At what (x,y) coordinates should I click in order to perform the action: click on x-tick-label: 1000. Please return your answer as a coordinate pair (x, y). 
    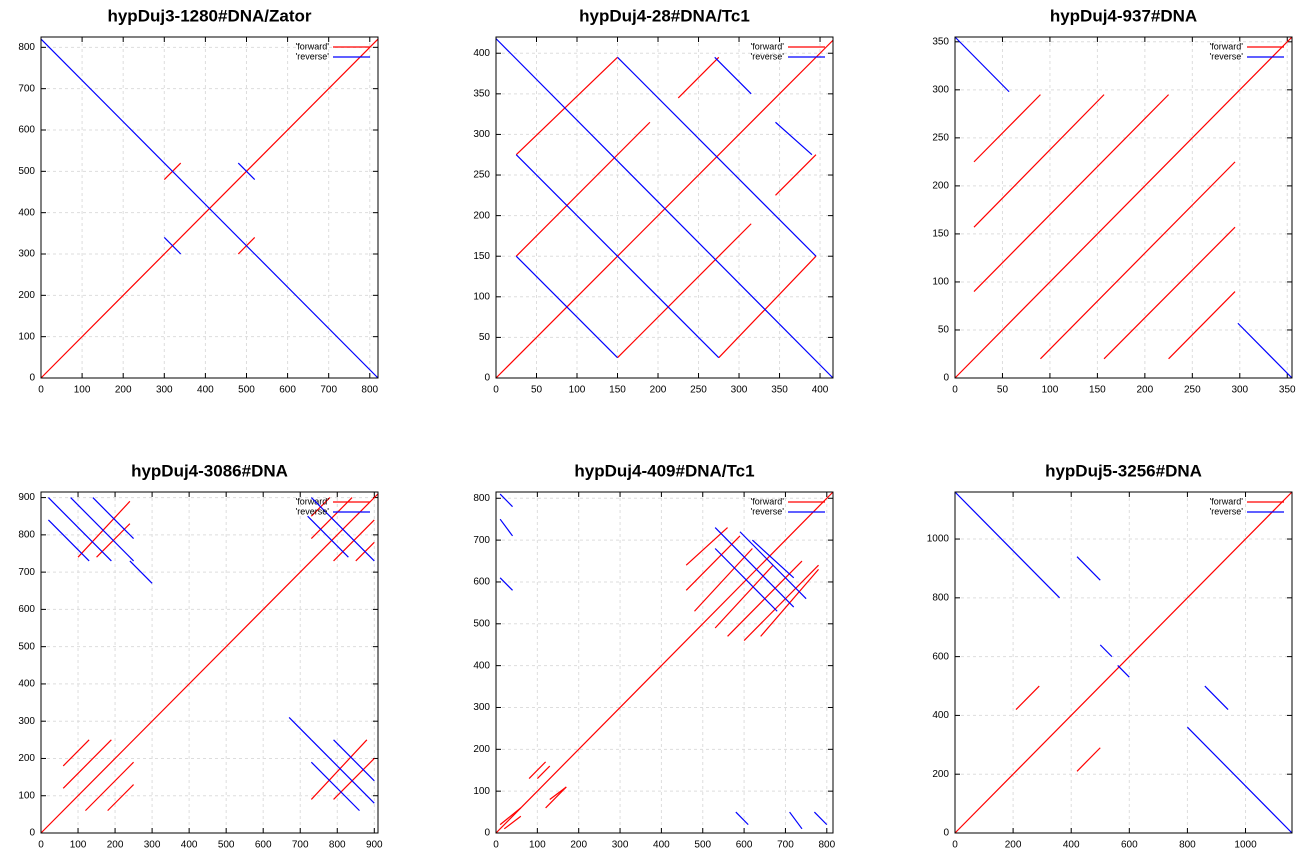
    Looking at the image, I should click on (1245, 845).